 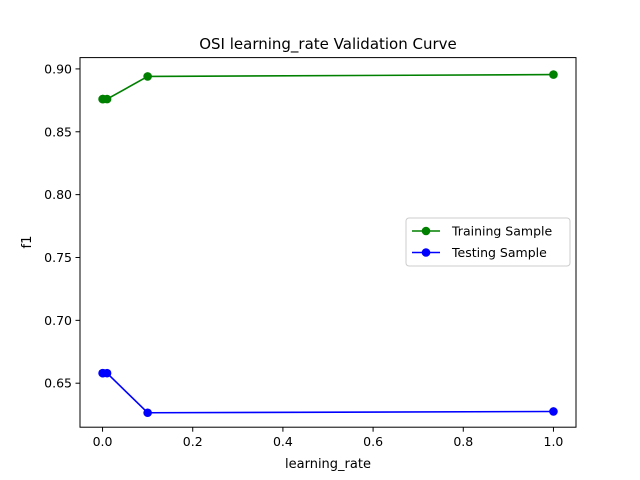 What do you see at coordinates (193, 441) in the screenshot?
I see `x-tick-label: 0.2` at bounding box center [193, 441].